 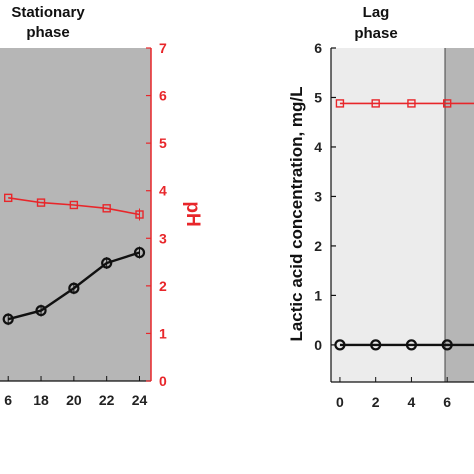 I want to click on left-phase-label-line1: Stationary, so click(x=48, y=12).